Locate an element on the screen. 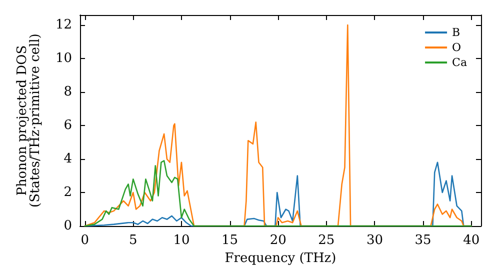  y-tick-label: 12 is located at coordinates (63, 25).